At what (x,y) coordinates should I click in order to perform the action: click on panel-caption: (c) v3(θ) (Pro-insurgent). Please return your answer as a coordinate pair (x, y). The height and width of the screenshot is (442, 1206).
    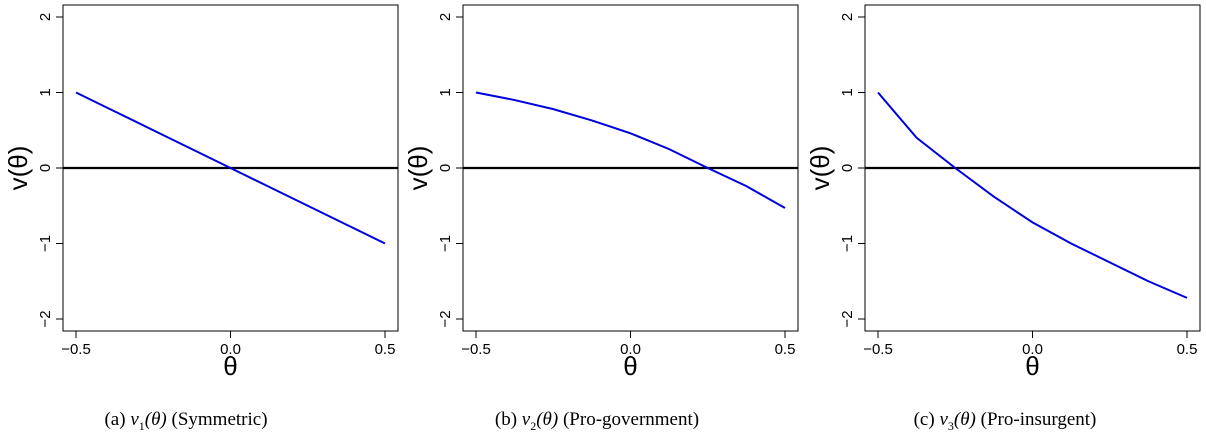
    Looking at the image, I should click on (1005, 421).